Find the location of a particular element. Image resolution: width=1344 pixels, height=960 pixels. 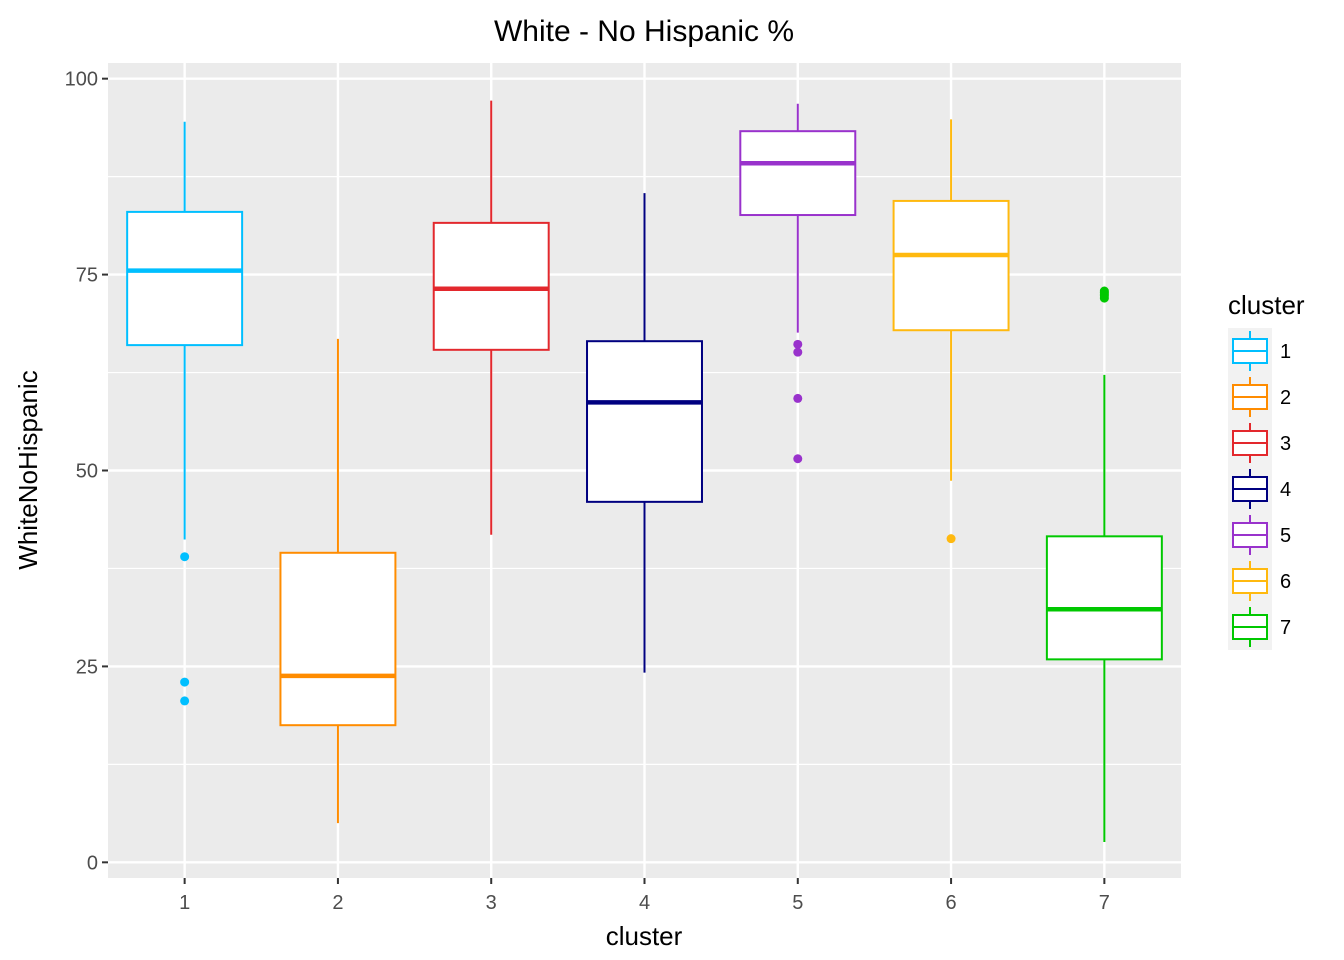

legend: cluster 1 2 3 4 5 6 7 is located at coordinates (1266, 470).